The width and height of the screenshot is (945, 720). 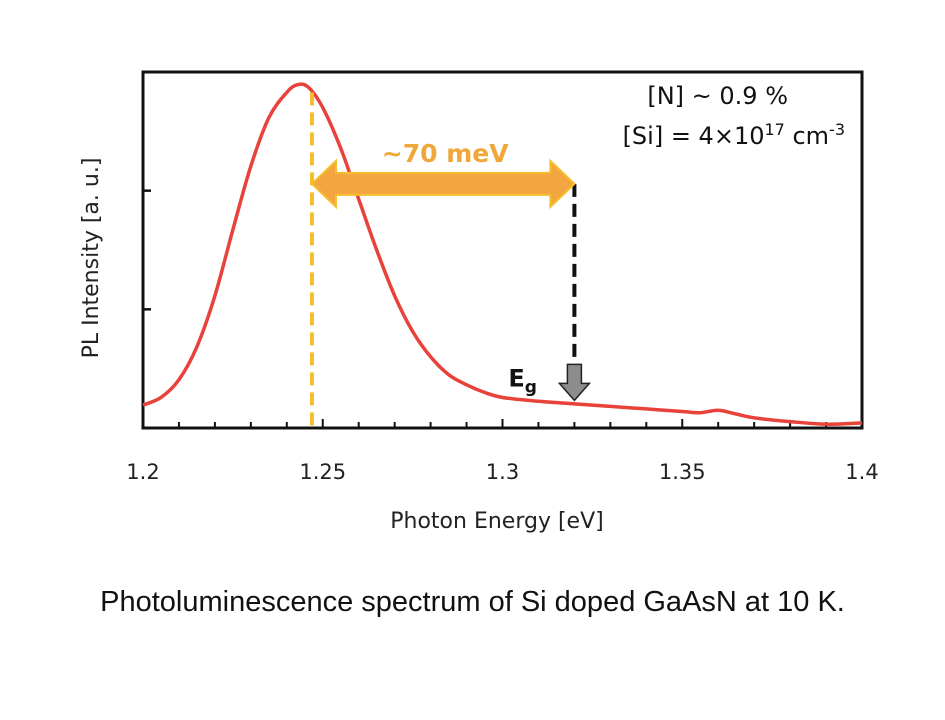 What do you see at coordinates (443, 184) in the screenshot?
I see `energy-difference-arrow` at bounding box center [443, 184].